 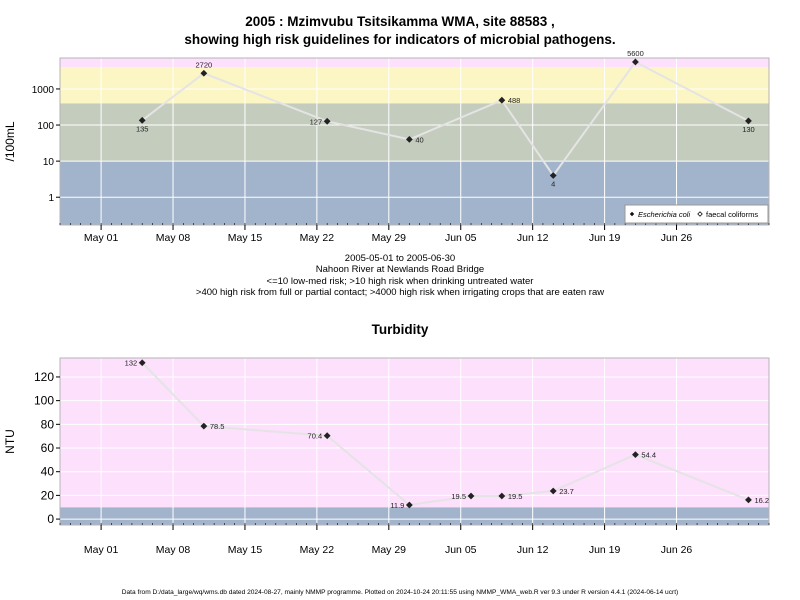 What do you see at coordinates (700, 214) in the screenshot?
I see `legend-marker-faecal` at bounding box center [700, 214].